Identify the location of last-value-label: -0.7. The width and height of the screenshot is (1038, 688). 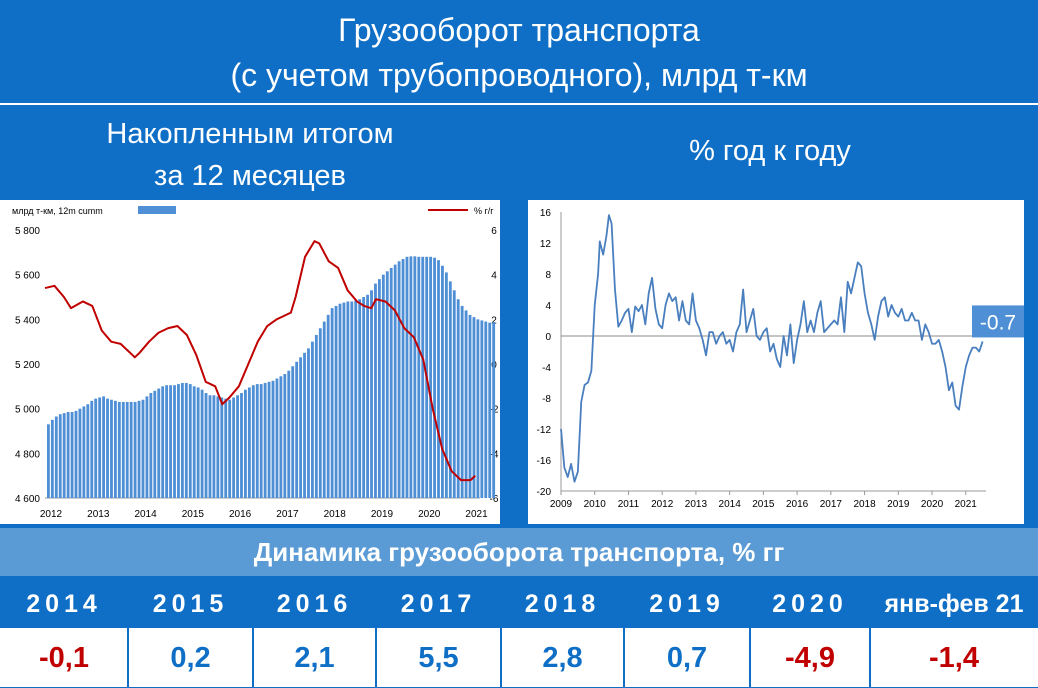
(998, 322).